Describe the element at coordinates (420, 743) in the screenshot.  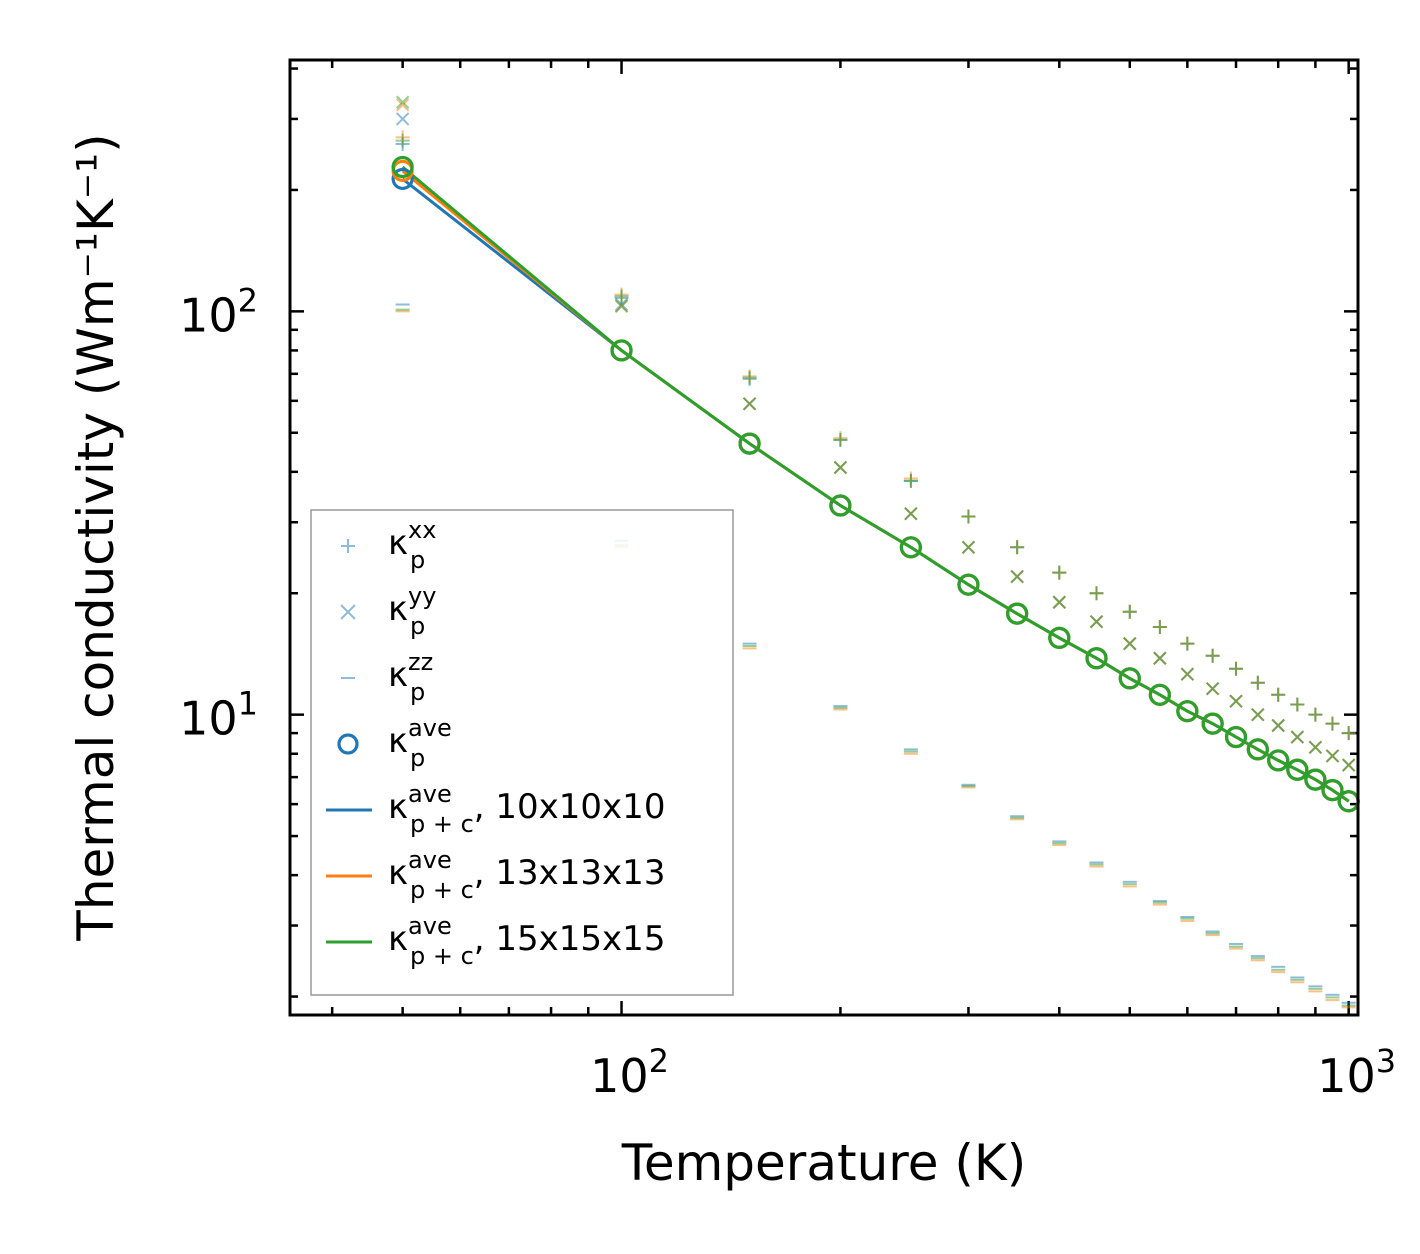
I see `legend-label: κave p` at that location.